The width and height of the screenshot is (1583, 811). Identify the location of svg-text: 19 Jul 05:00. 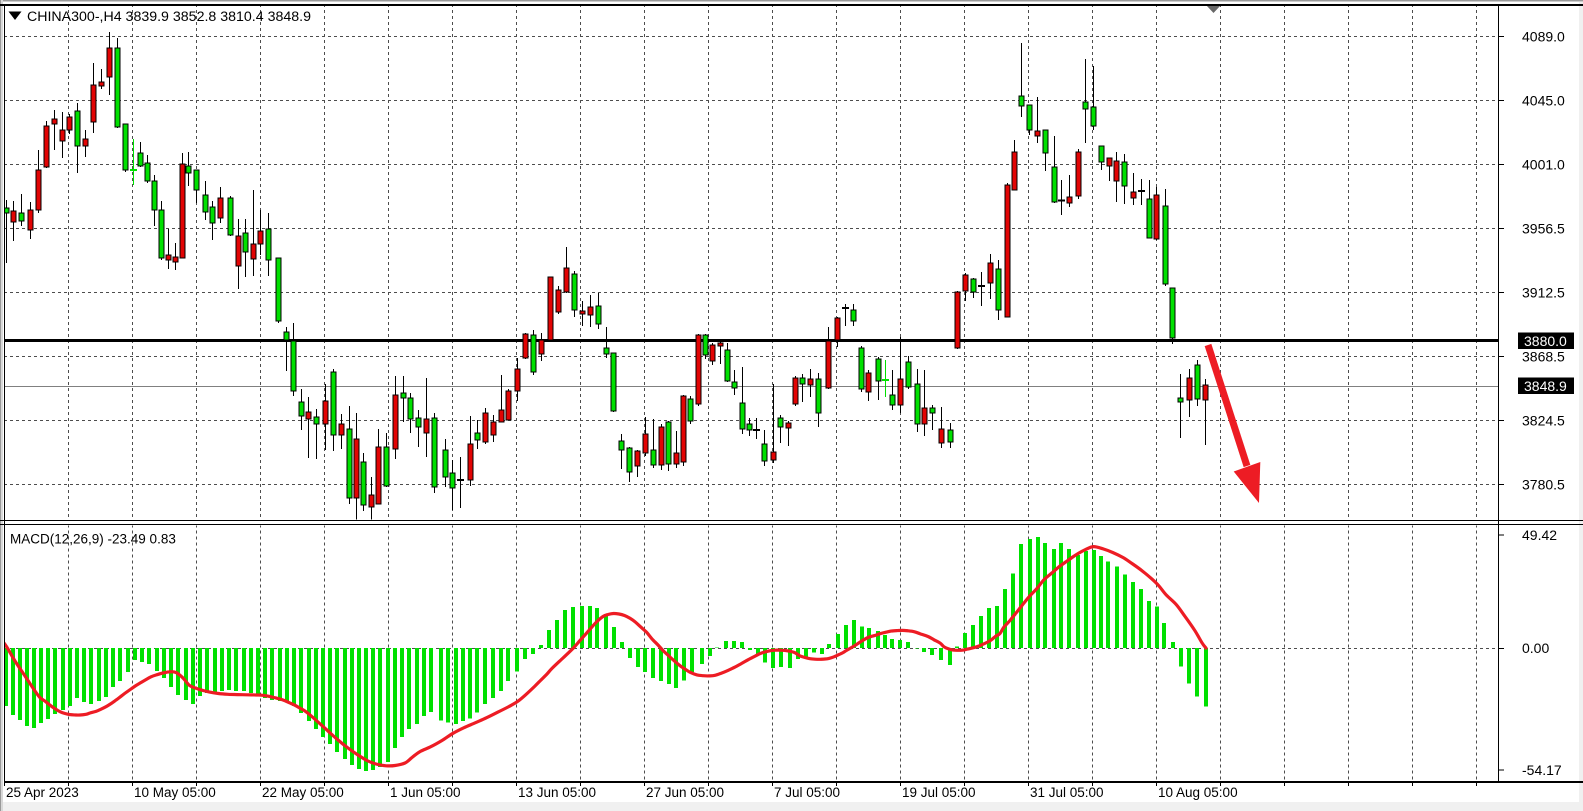
(939, 792).